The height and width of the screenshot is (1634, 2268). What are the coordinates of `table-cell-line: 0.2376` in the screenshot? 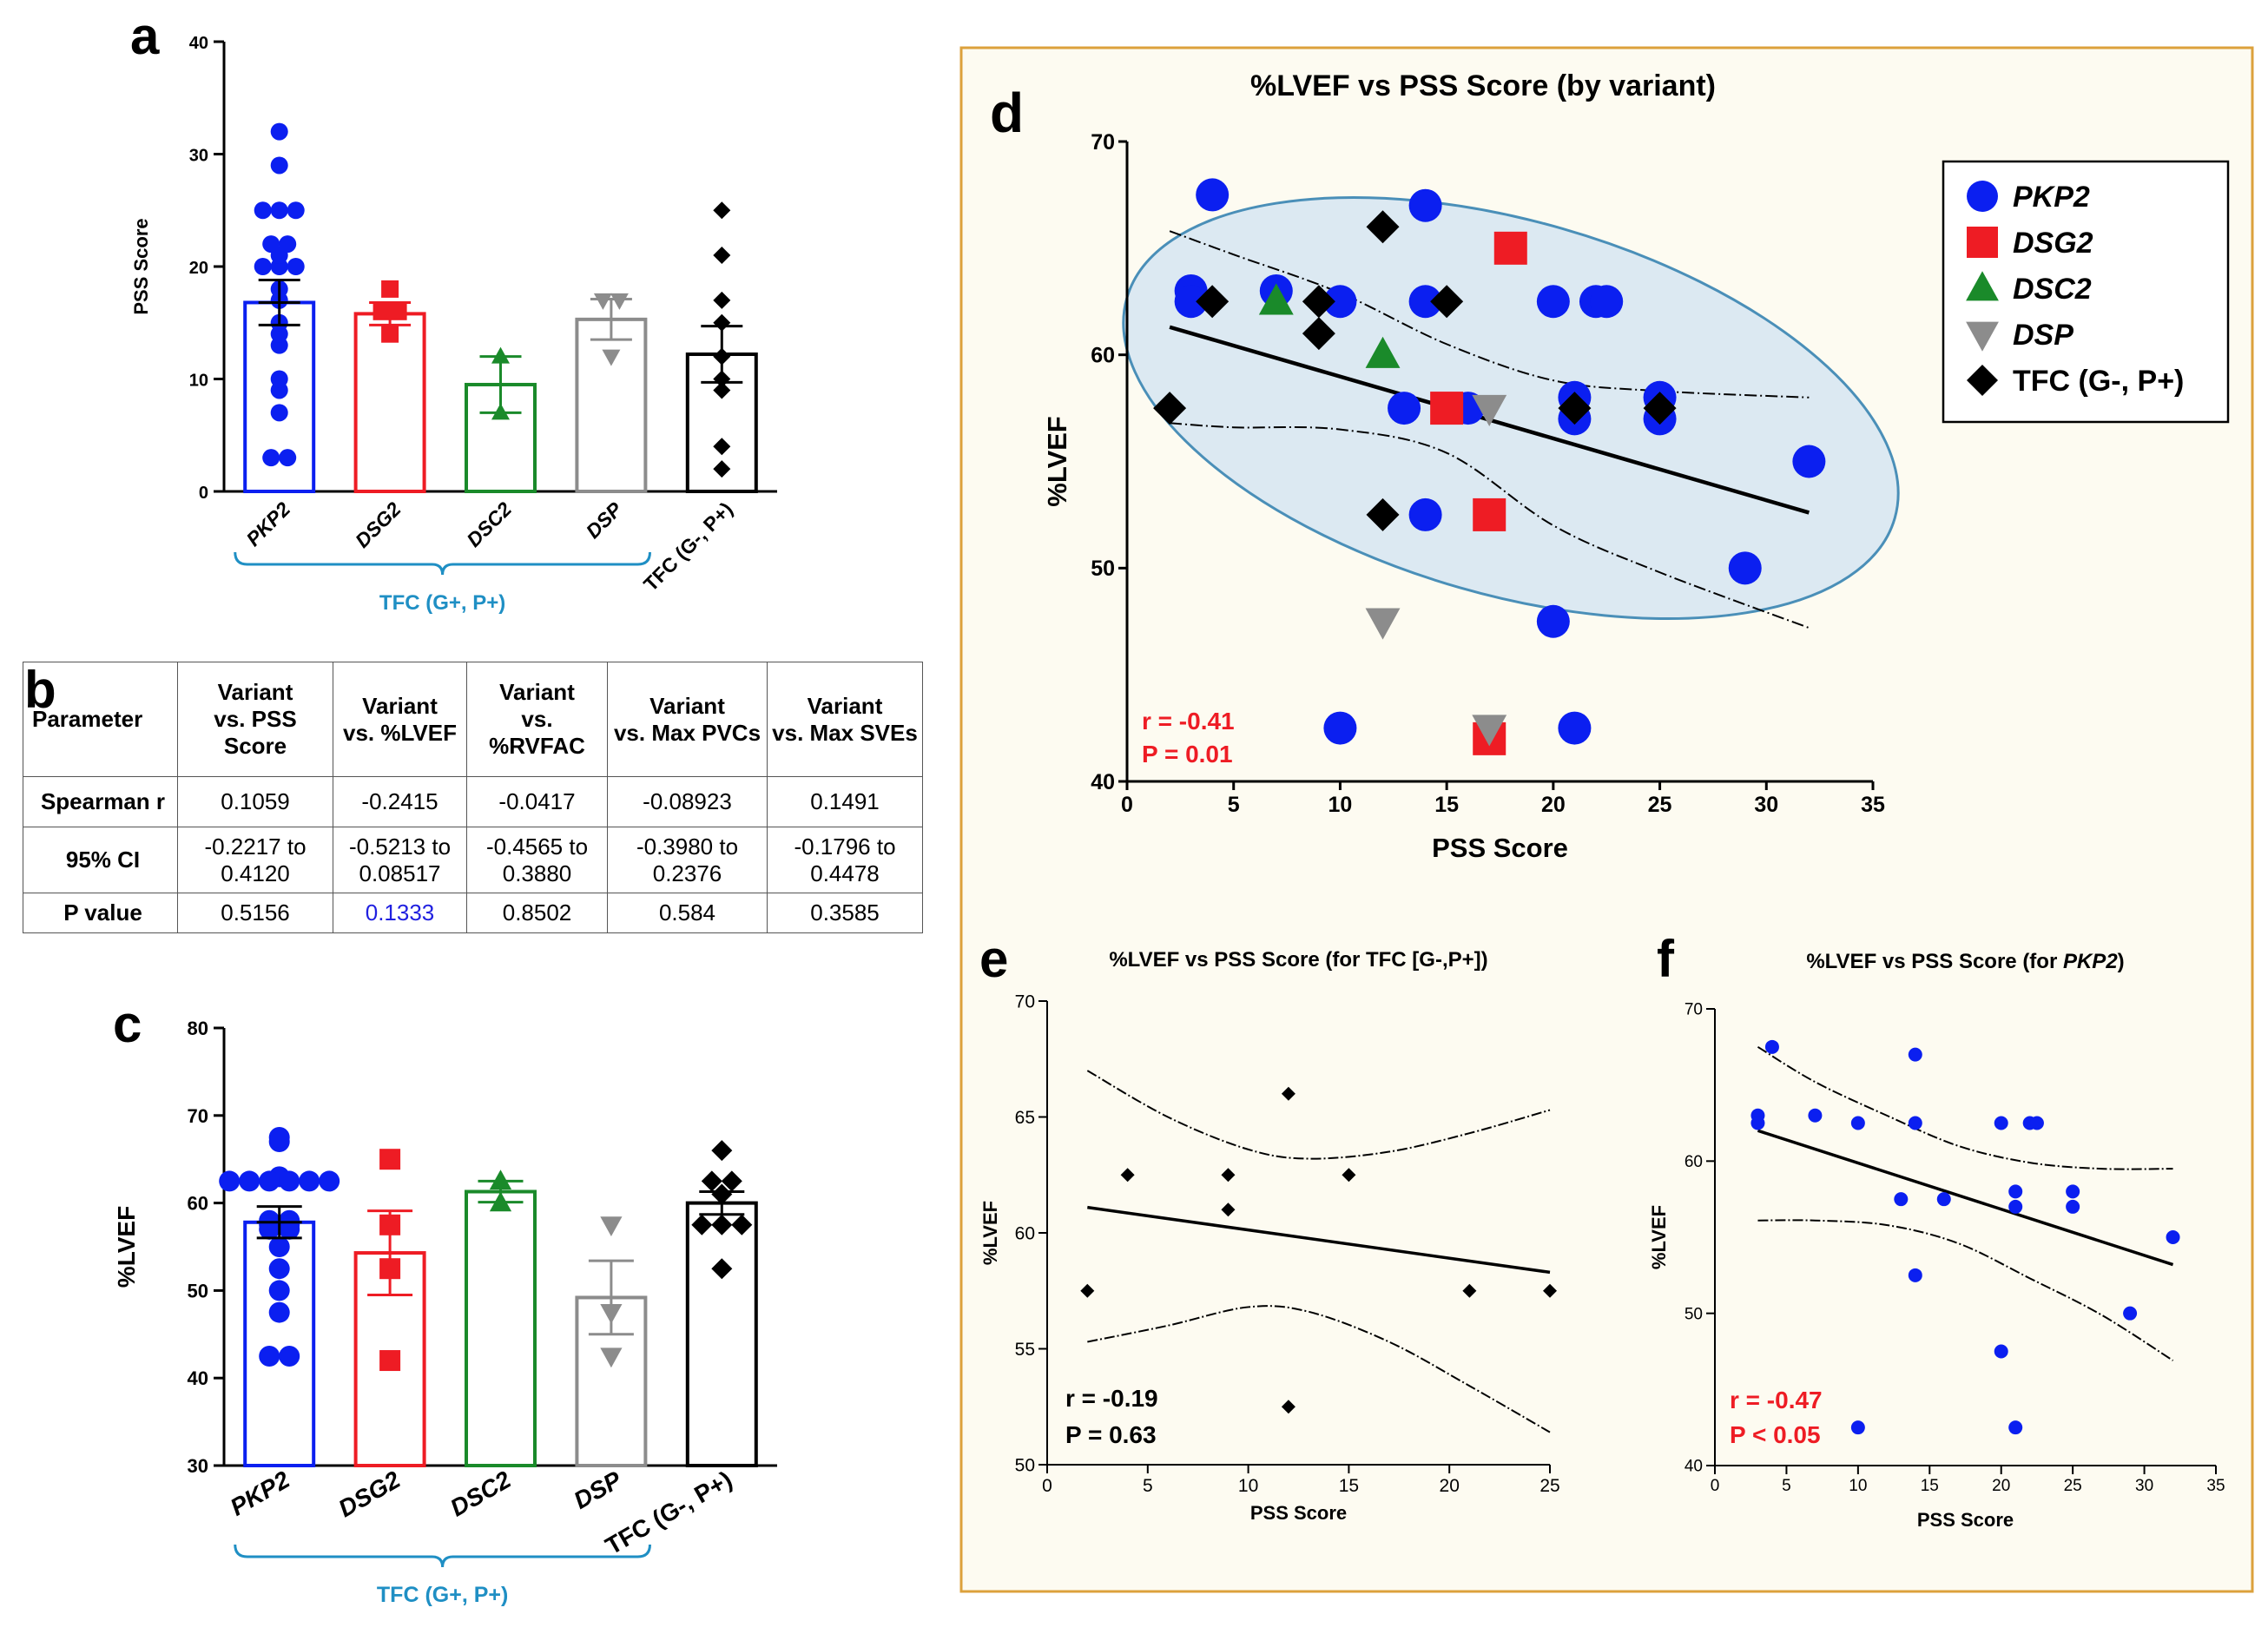 It's located at (687, 873).